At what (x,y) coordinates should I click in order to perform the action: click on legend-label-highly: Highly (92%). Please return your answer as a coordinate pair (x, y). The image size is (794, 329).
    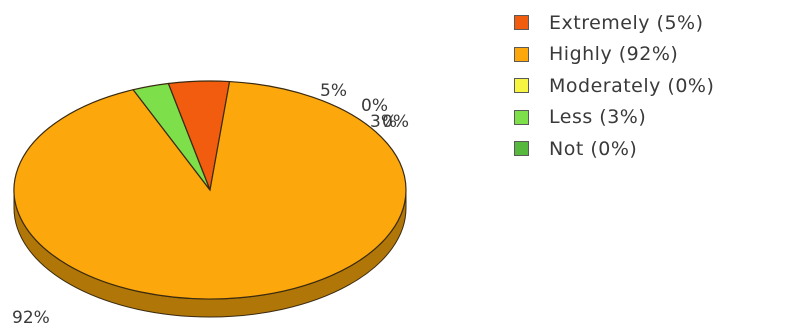
    Looking at the image, I should click on (614, 54).